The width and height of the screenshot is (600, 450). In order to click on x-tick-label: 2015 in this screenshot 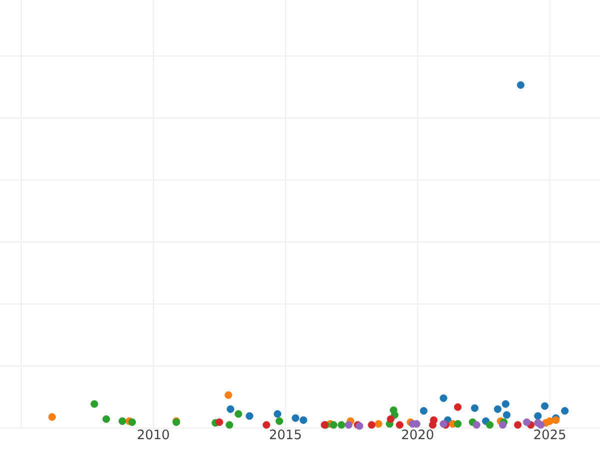, I will do `click(285, 435)`.